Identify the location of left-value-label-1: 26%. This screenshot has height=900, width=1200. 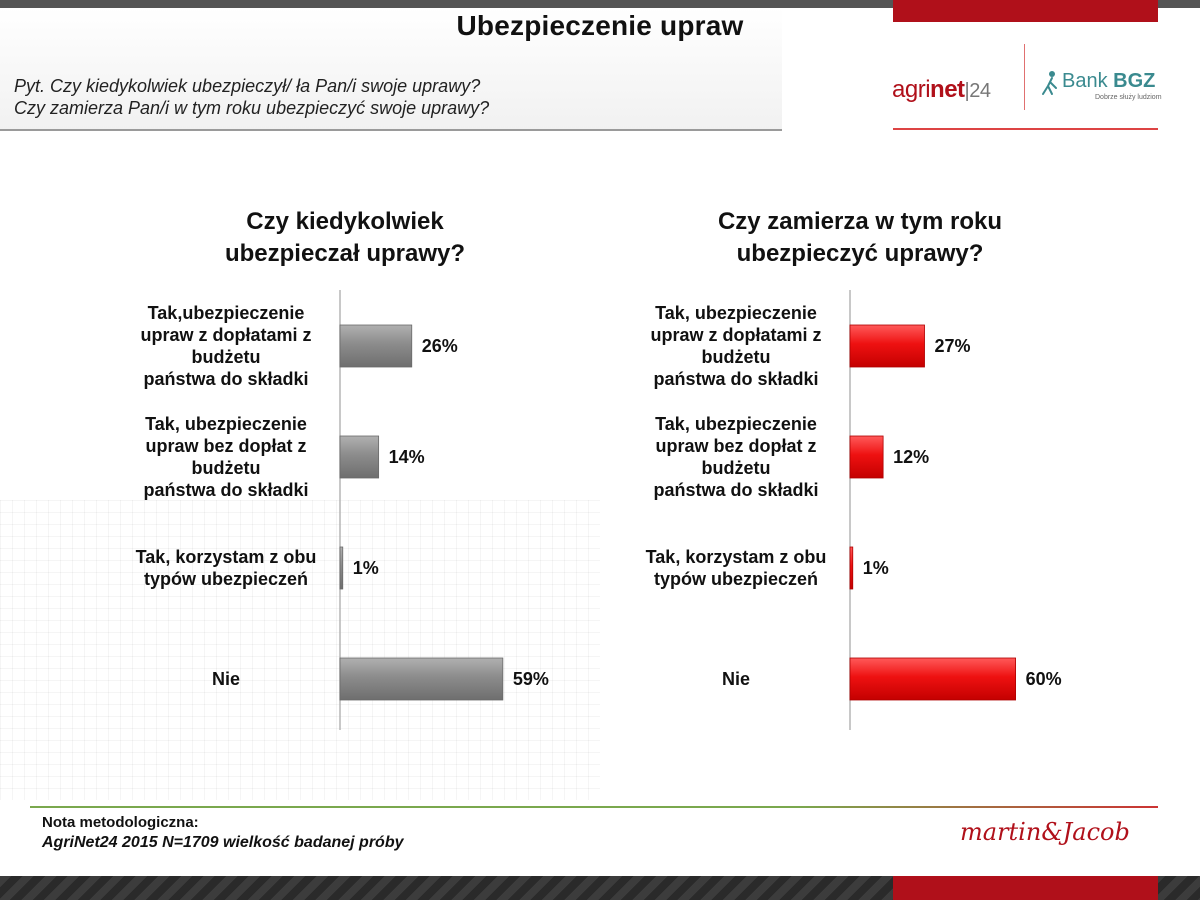
(440, 346).